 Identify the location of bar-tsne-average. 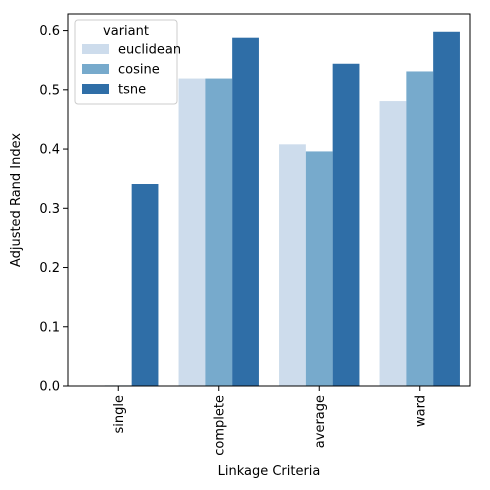
(346, 224).